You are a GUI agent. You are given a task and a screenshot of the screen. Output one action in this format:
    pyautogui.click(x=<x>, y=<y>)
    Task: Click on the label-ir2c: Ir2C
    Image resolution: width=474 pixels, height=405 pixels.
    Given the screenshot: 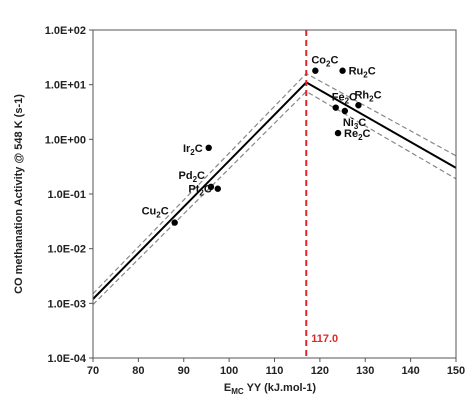 What is the action you would take?
    pyautogui.click(x=193, y=150)
    